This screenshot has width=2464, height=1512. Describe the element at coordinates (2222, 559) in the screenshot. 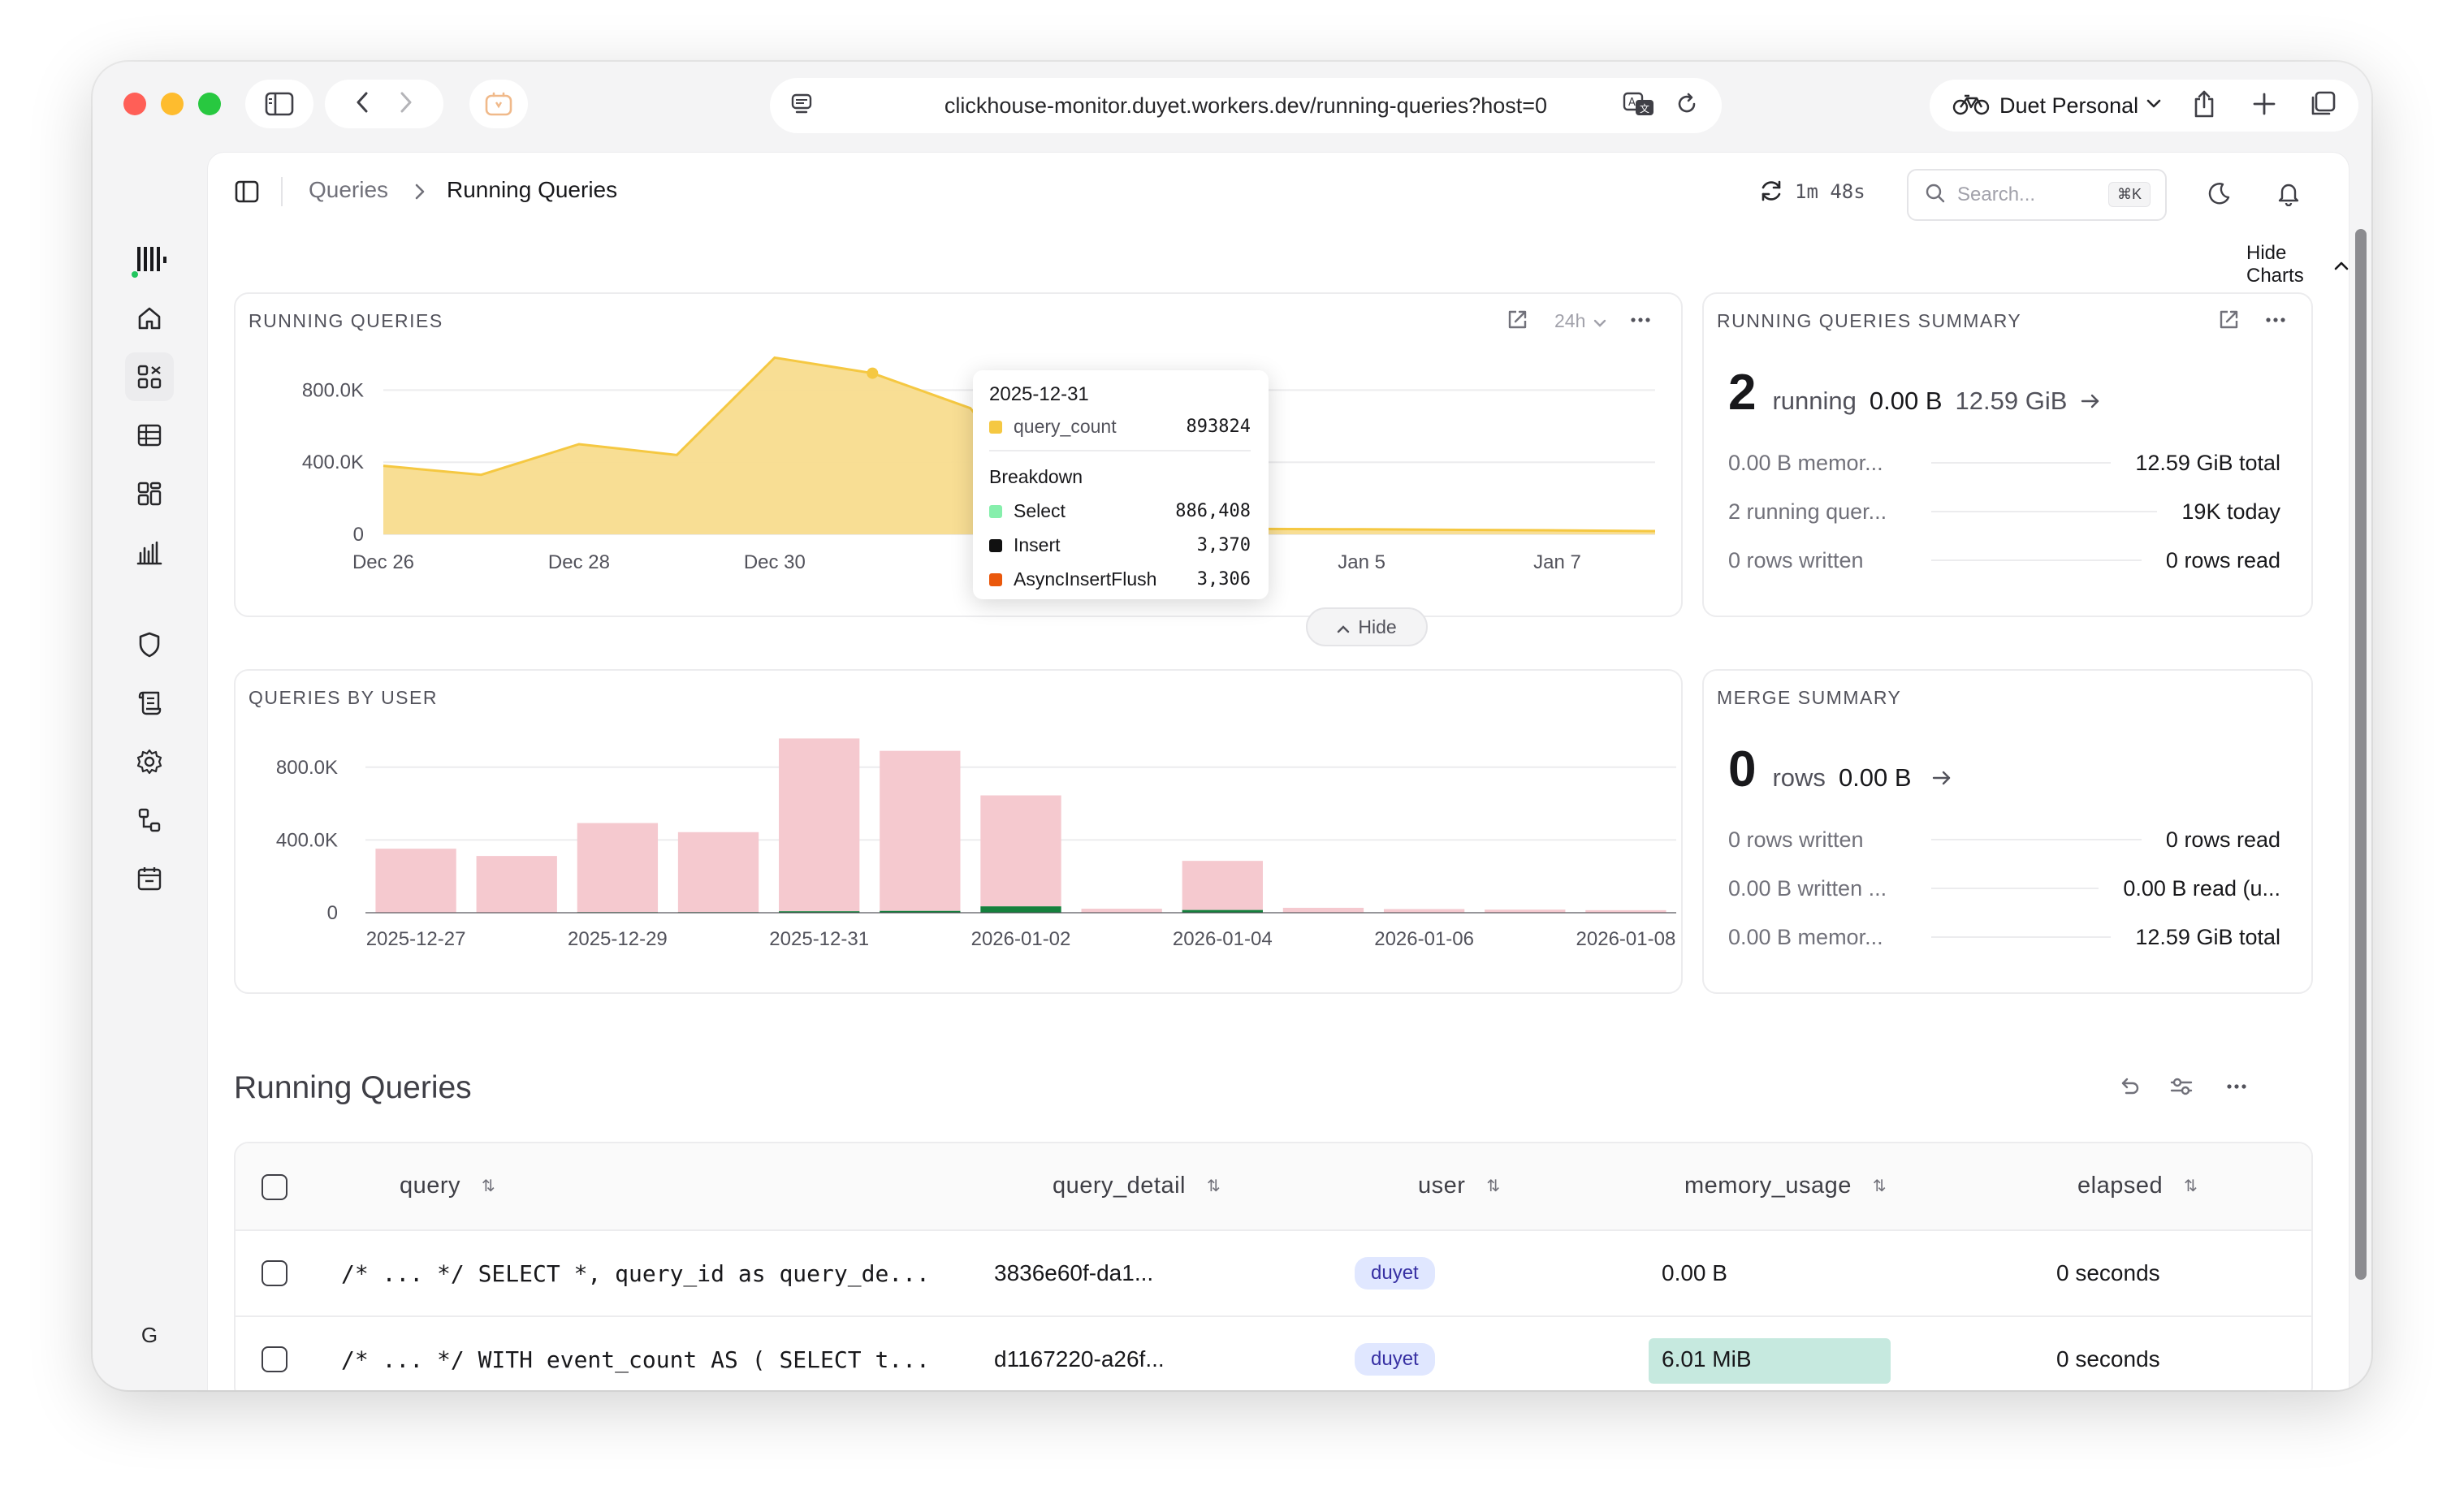

I see `summary-row-right: 0 rows read` at that location.